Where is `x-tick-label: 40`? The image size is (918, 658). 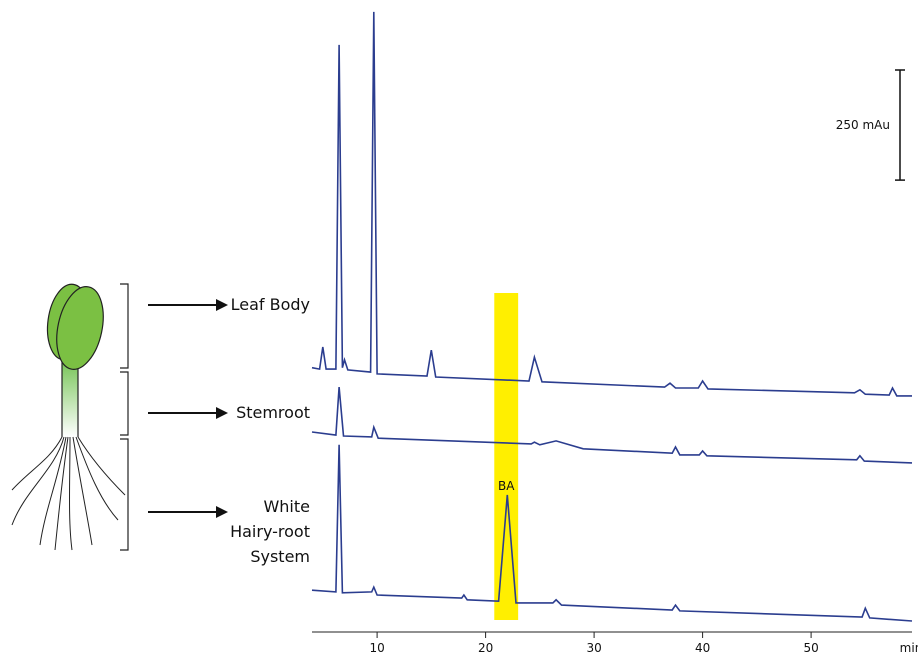
x-tick-label: 40 is located at coordinates (702, 647).